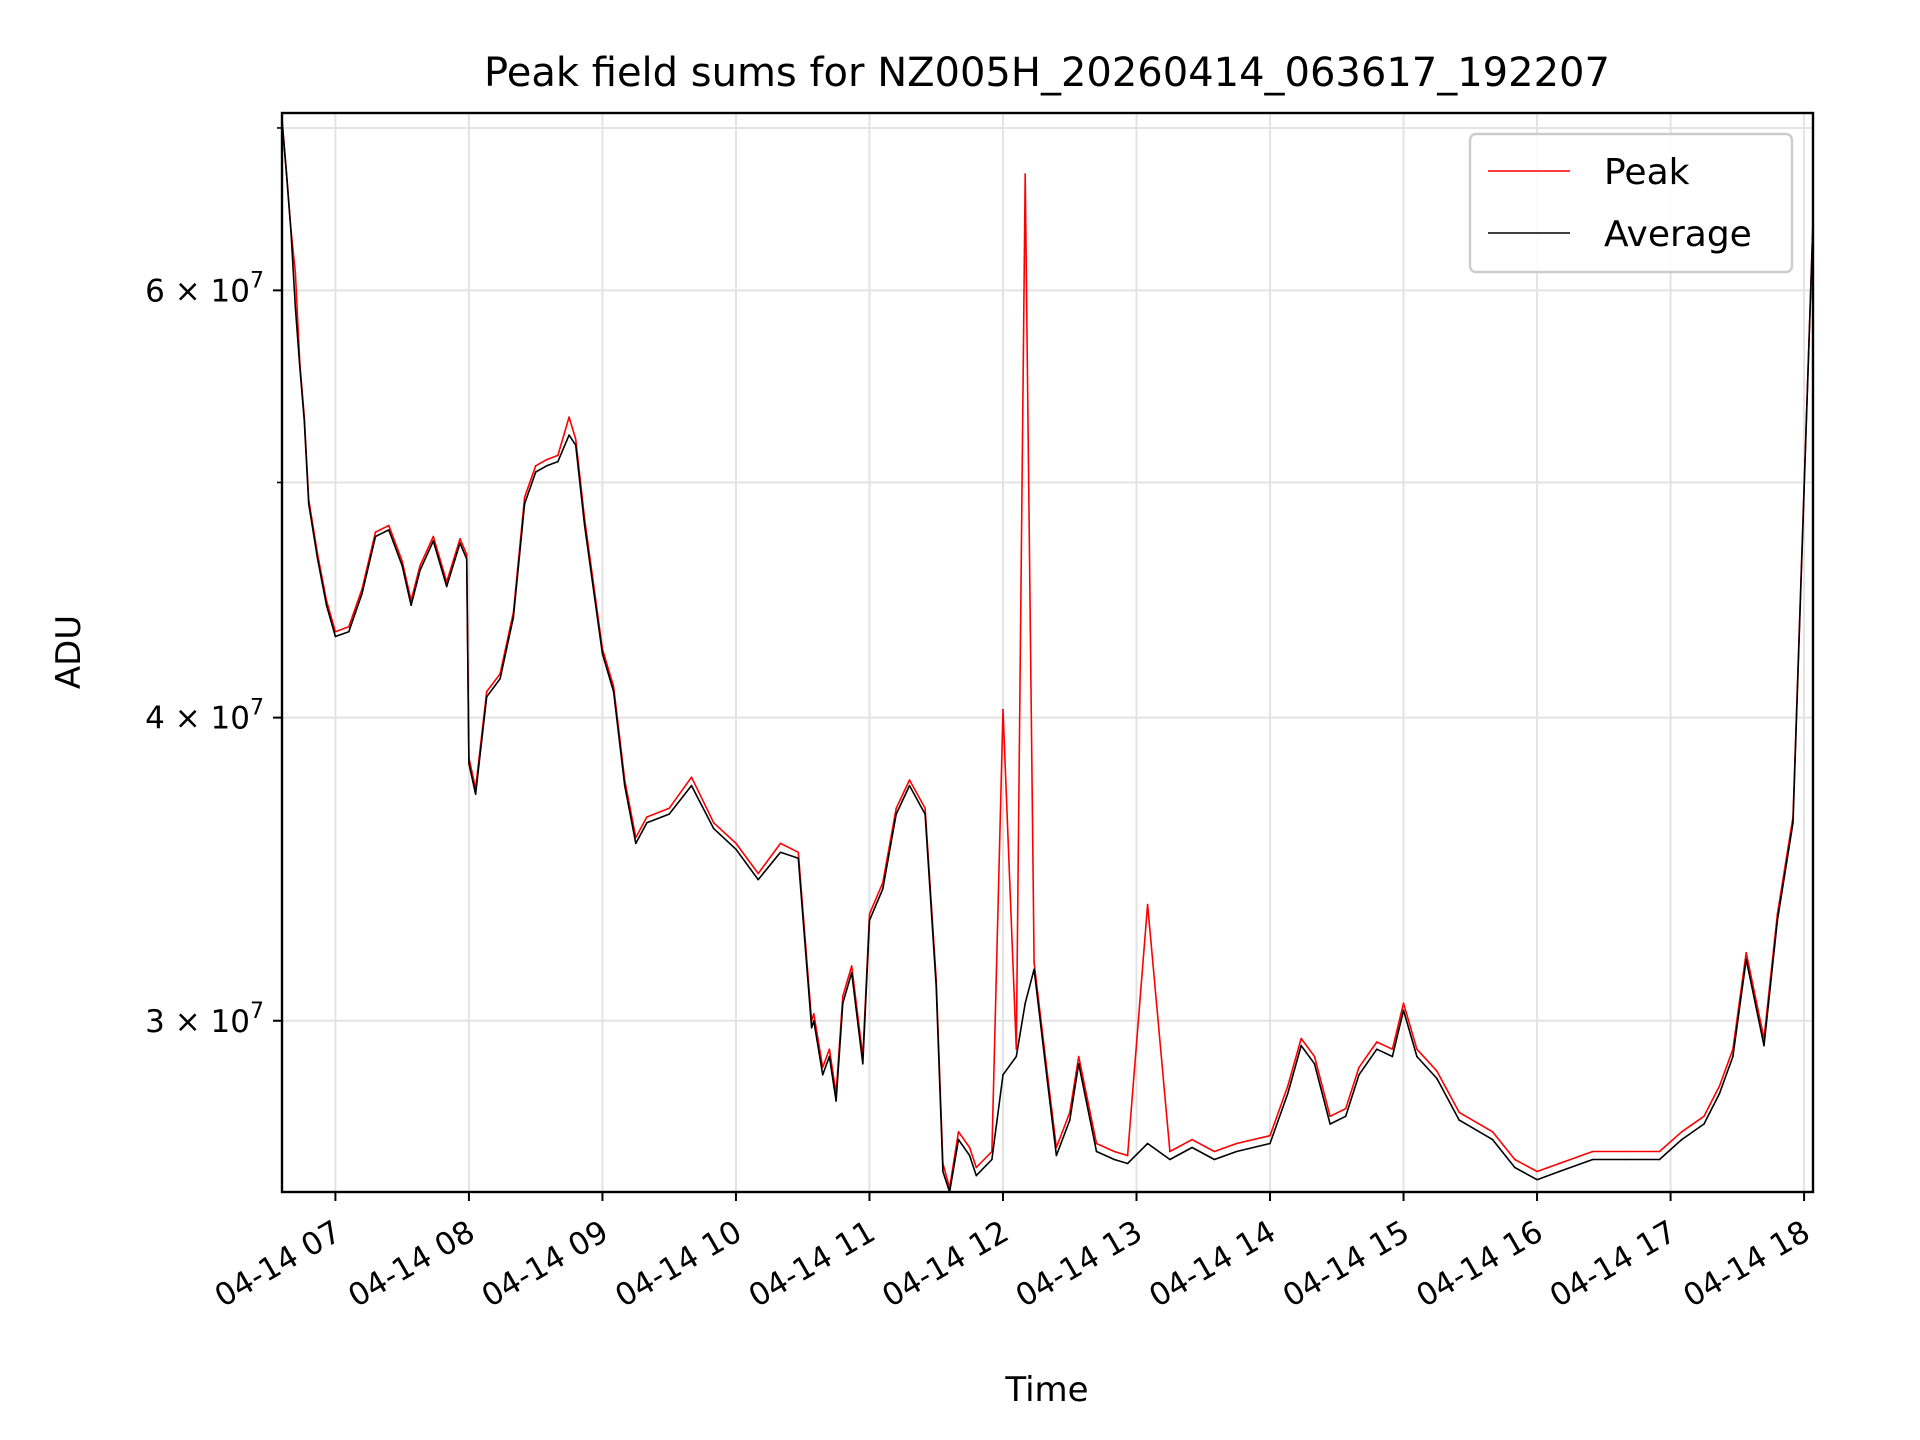  I want to click on legend: Peak Average, so click(1631, 203).